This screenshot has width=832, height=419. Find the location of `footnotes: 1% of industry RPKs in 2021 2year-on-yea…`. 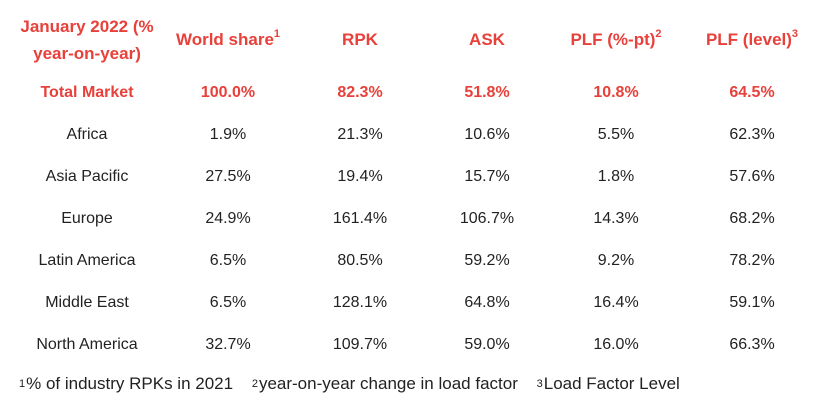

footnotes: 1% of industry RPKs in 2021 2year-on-yea… is located at coordinates (356, 384).